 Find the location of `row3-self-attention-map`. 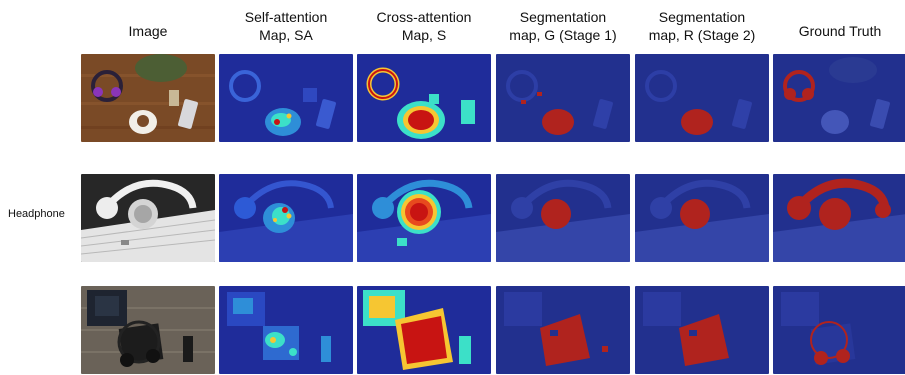

row3-self-attention-map is located at coordinates (286, 330).